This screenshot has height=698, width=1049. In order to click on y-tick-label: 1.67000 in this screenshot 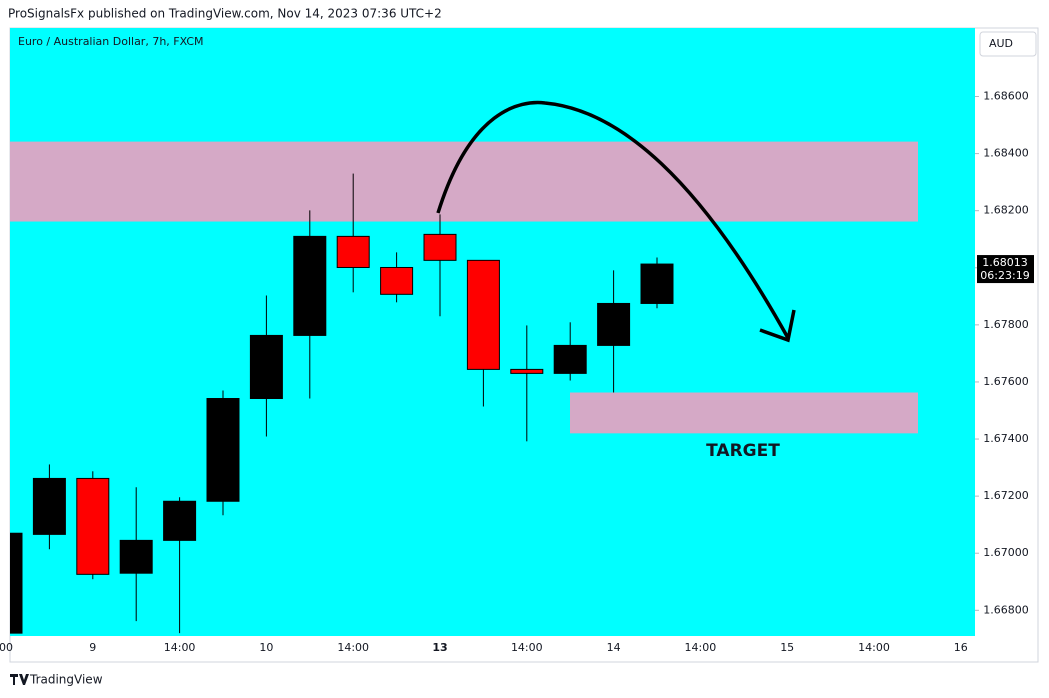, I will do `click(1006, 552)`.